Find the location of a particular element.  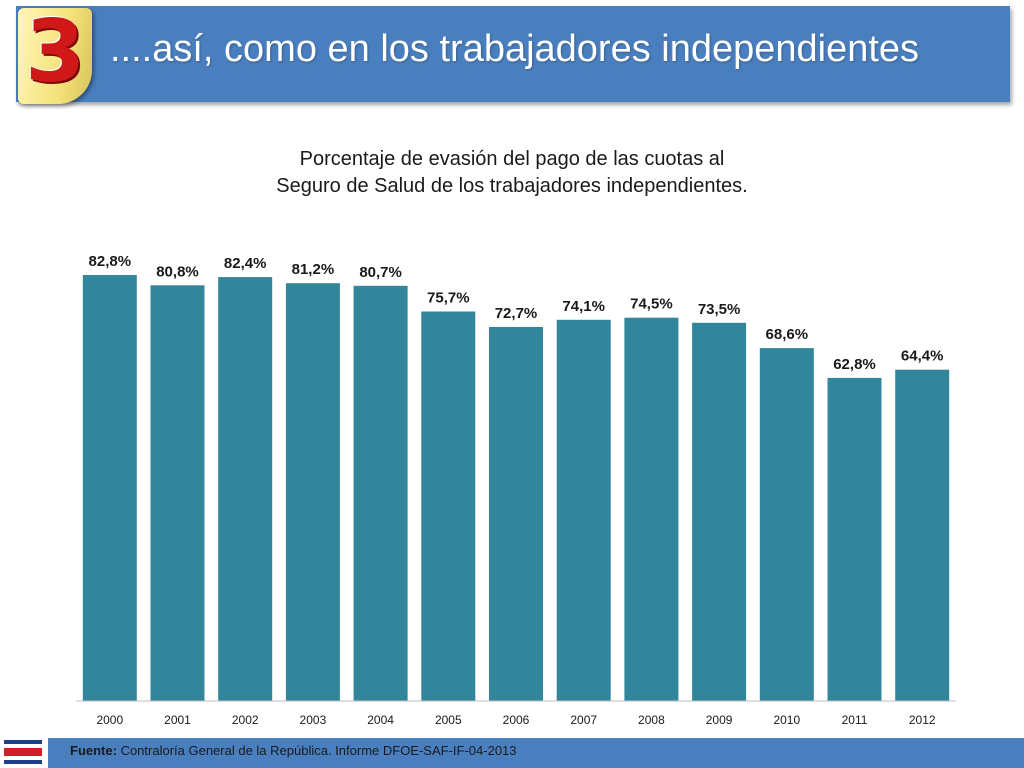

value-label-2010: 68,6% is located at coordinates (787, 334).